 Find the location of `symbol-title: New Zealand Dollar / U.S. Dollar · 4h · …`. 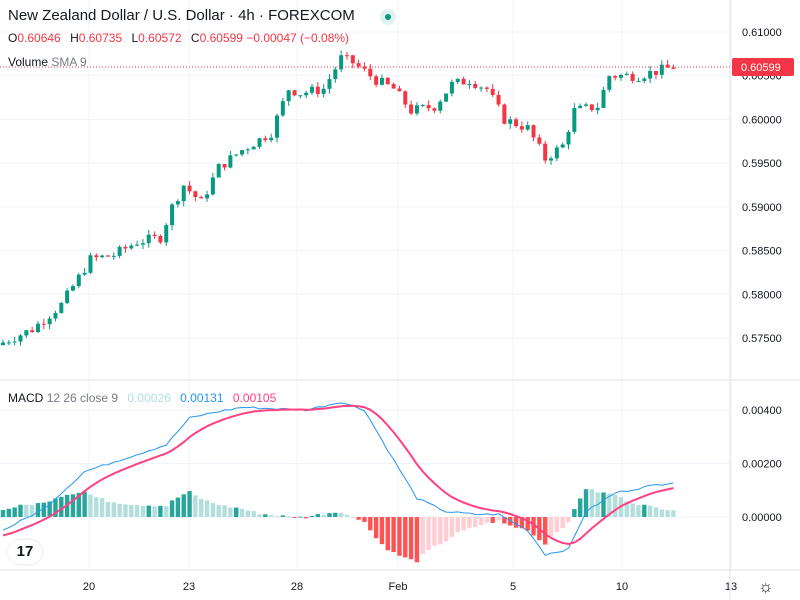

symbol-title: New Zealand Dollar / U.S. Dollar · 4h · … is located at coordinates (181, 15).